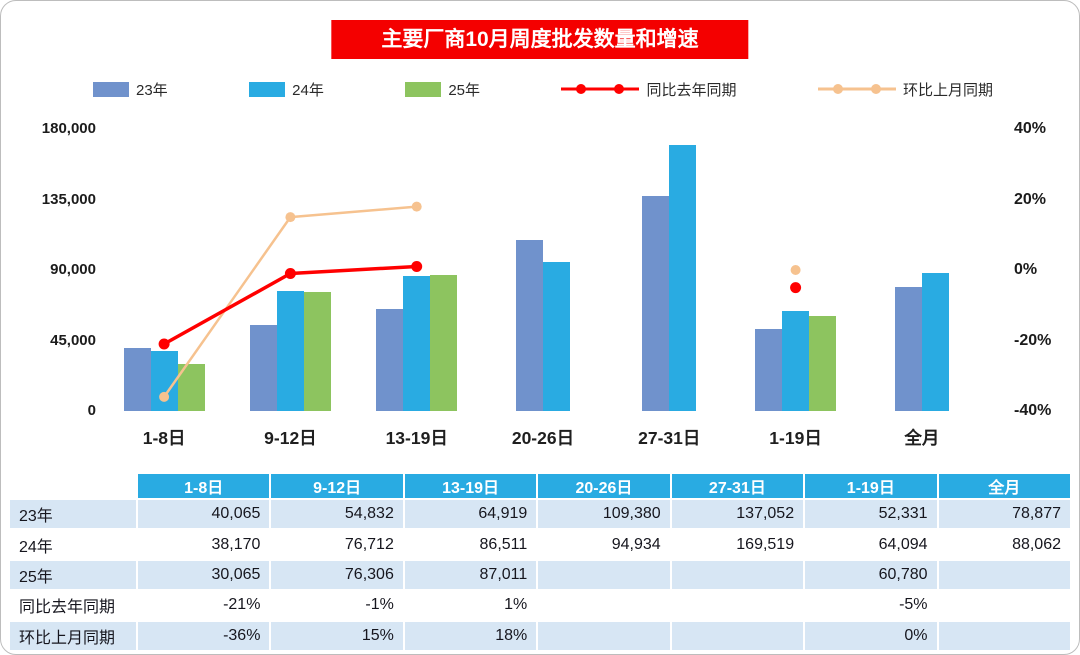 Image resolution: width=1080 pixels, height=655 pixels. Describe the element at coordinates (947, 90) in the screenshot. I see `legend-label: 环比上月同期` at that location.